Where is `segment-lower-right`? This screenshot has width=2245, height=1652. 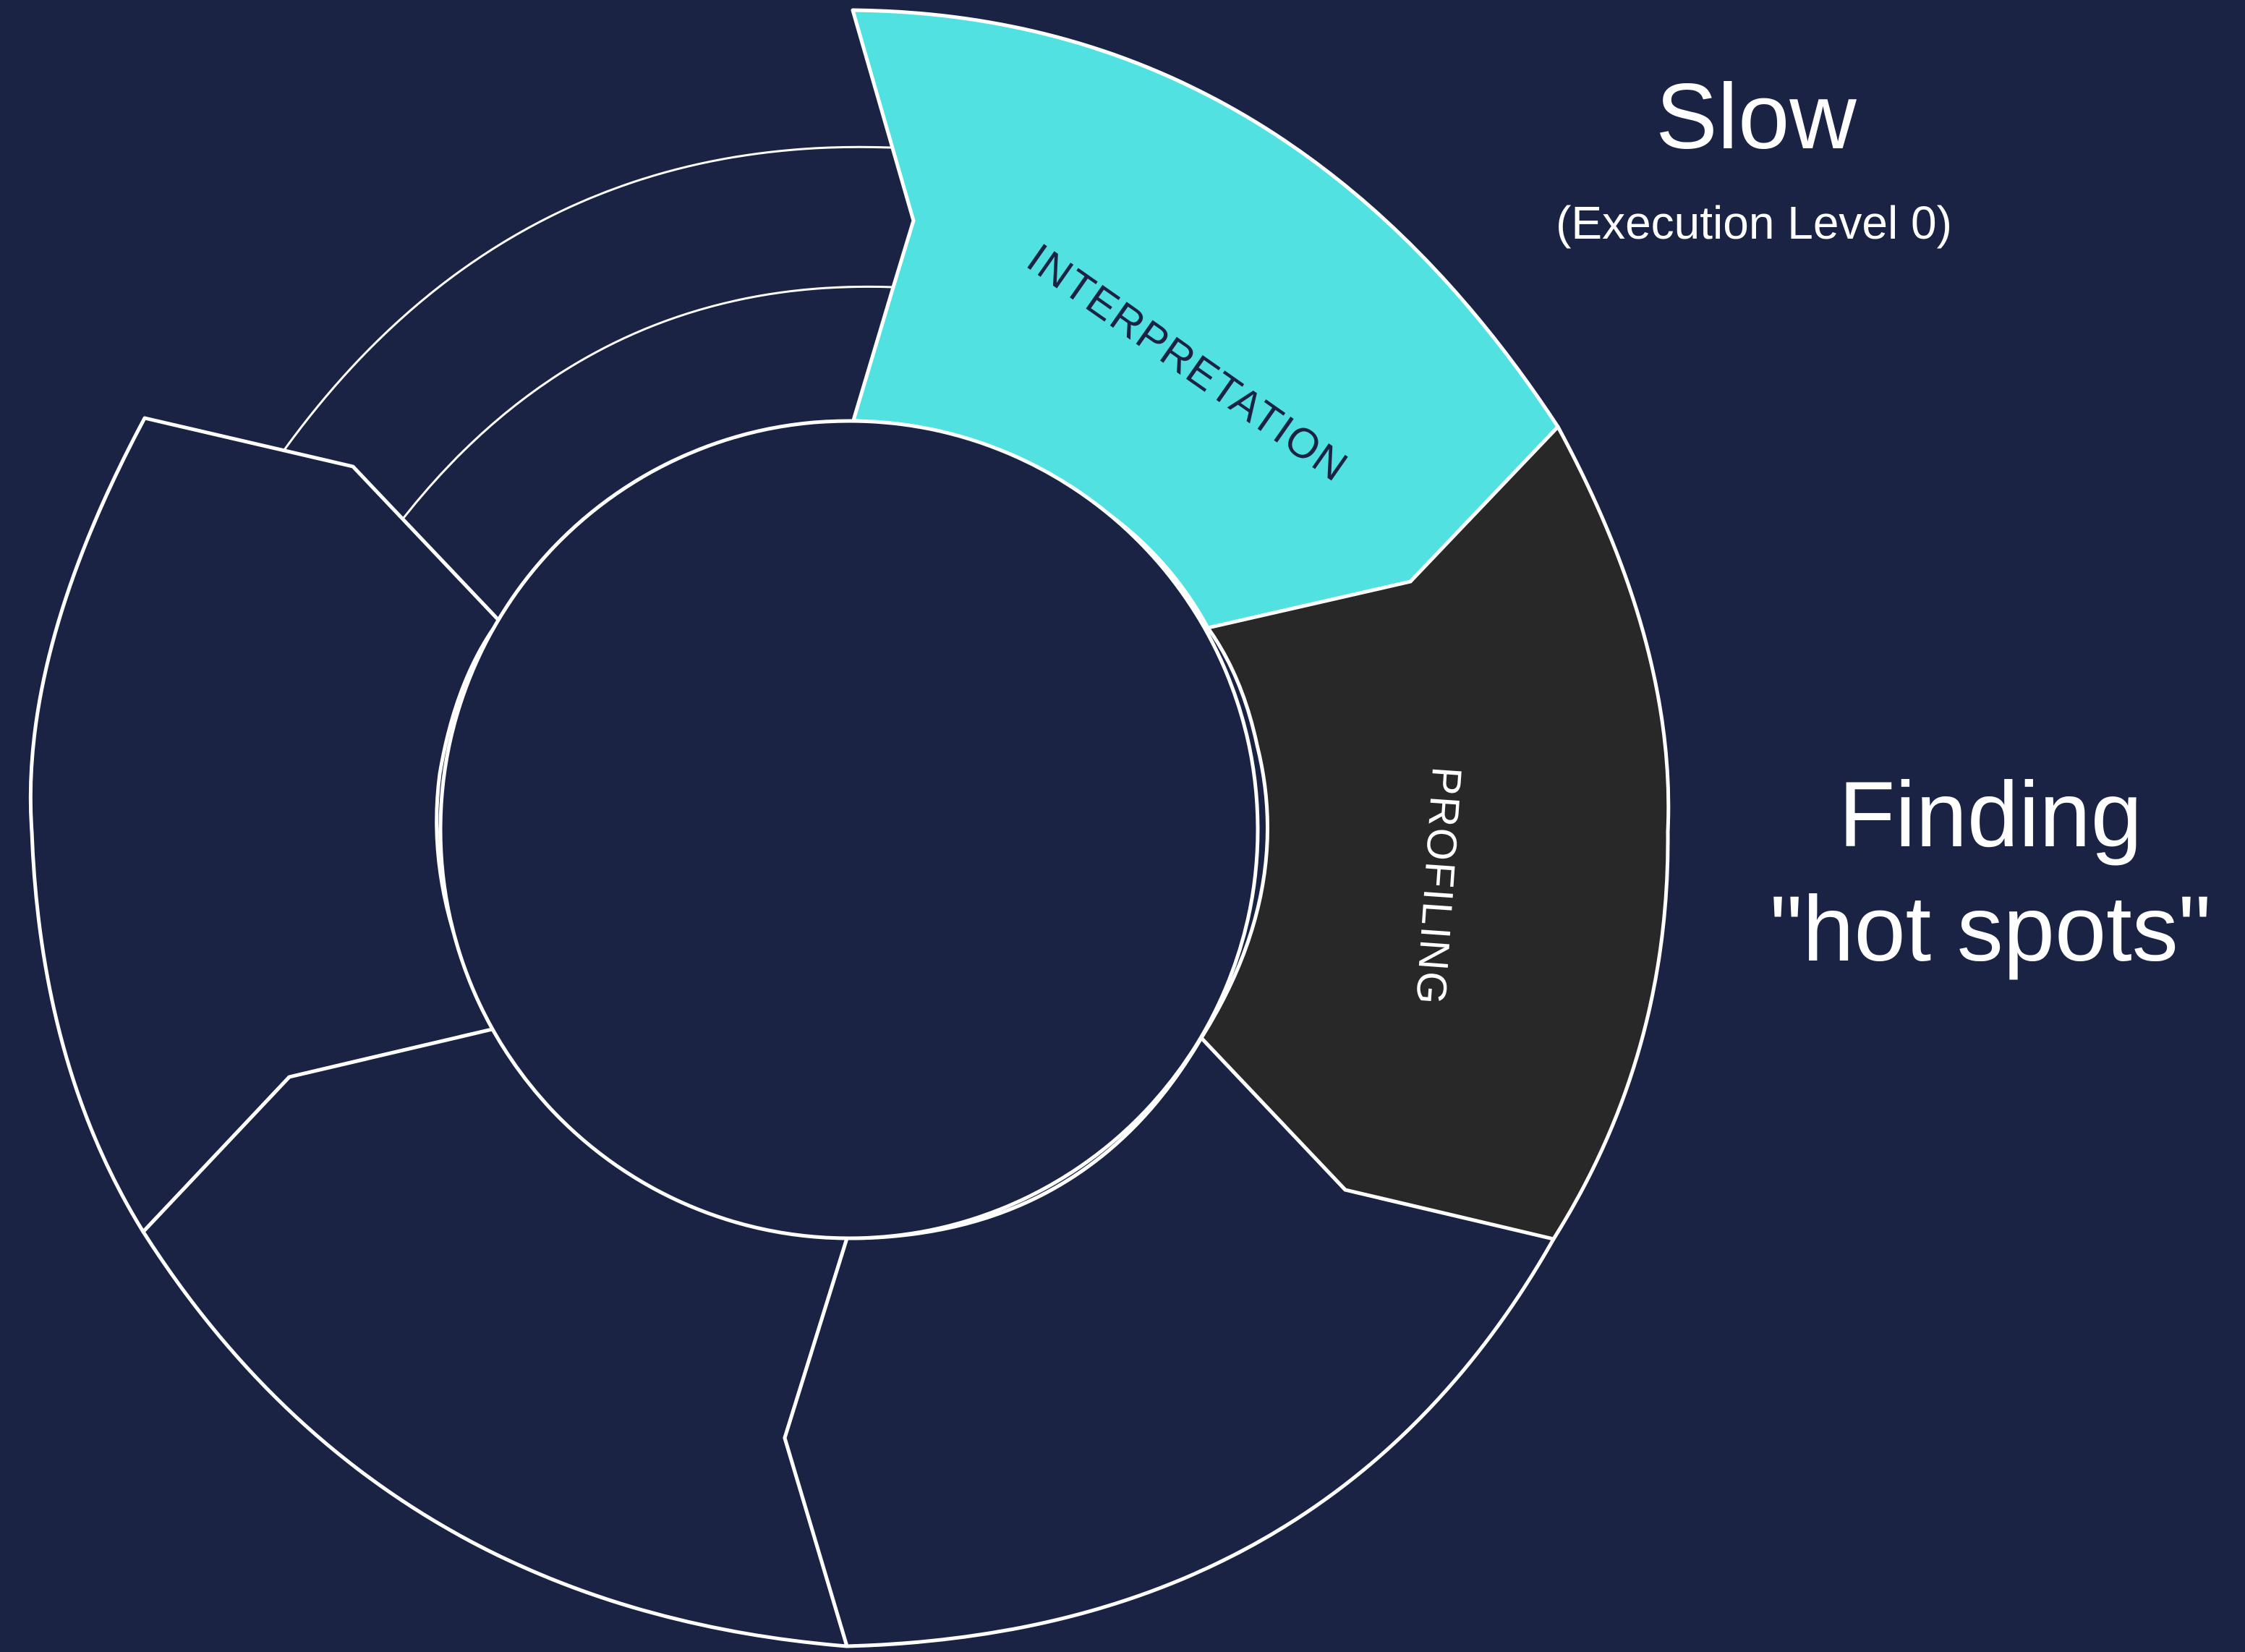
segment-lower-right is located at coordinates (1169, 1342).